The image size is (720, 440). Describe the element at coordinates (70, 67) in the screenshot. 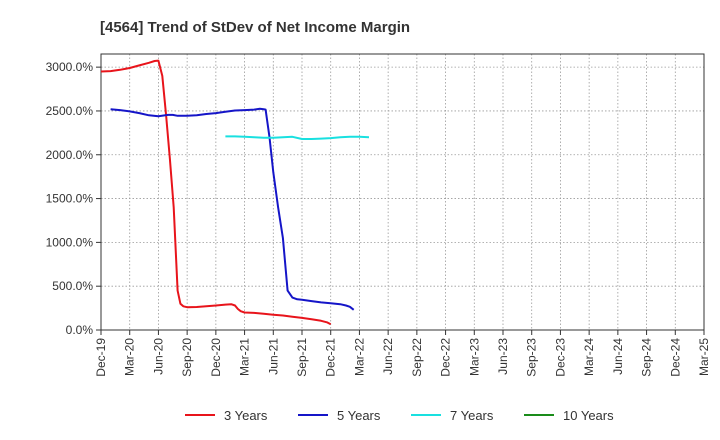

I see `y-tick-label: 3000.0%` at that location.